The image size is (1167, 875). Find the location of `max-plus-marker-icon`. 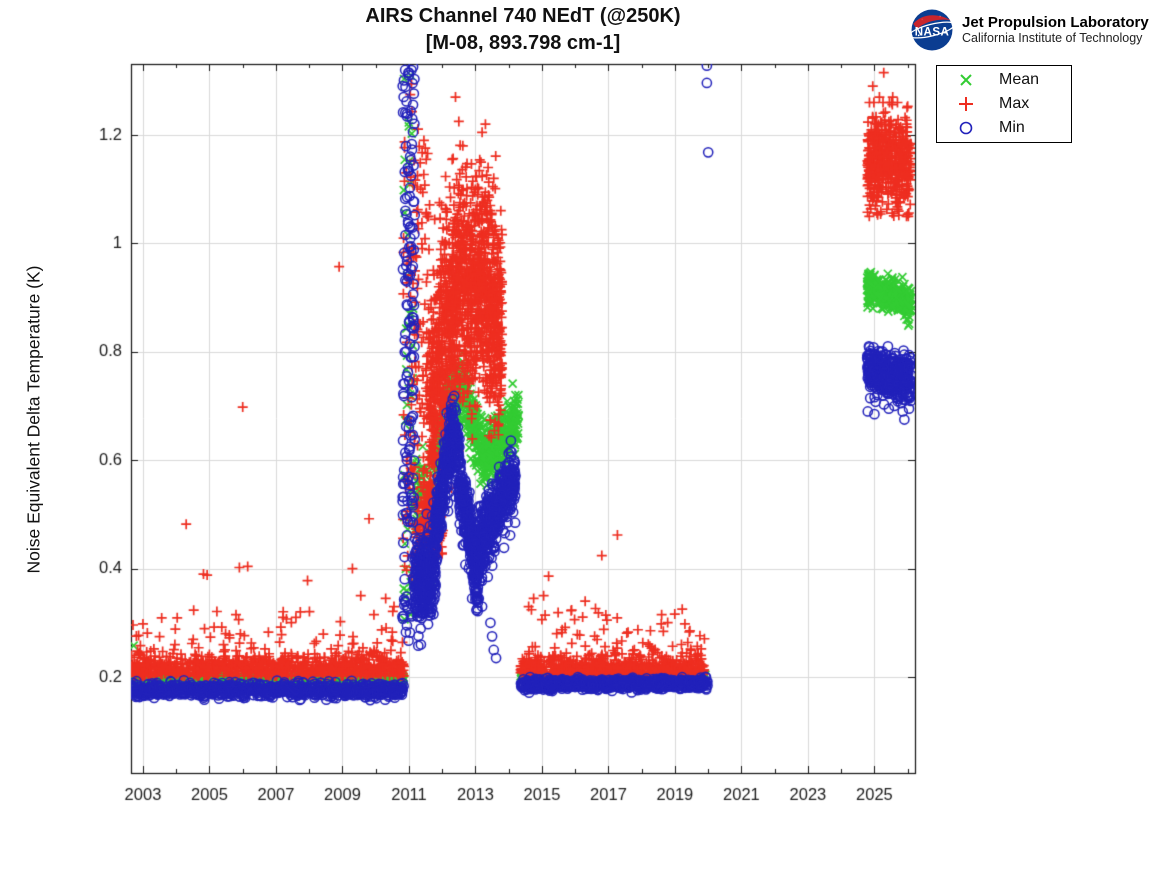

max-plus-marker-icon is located at coordinates (966, 104).